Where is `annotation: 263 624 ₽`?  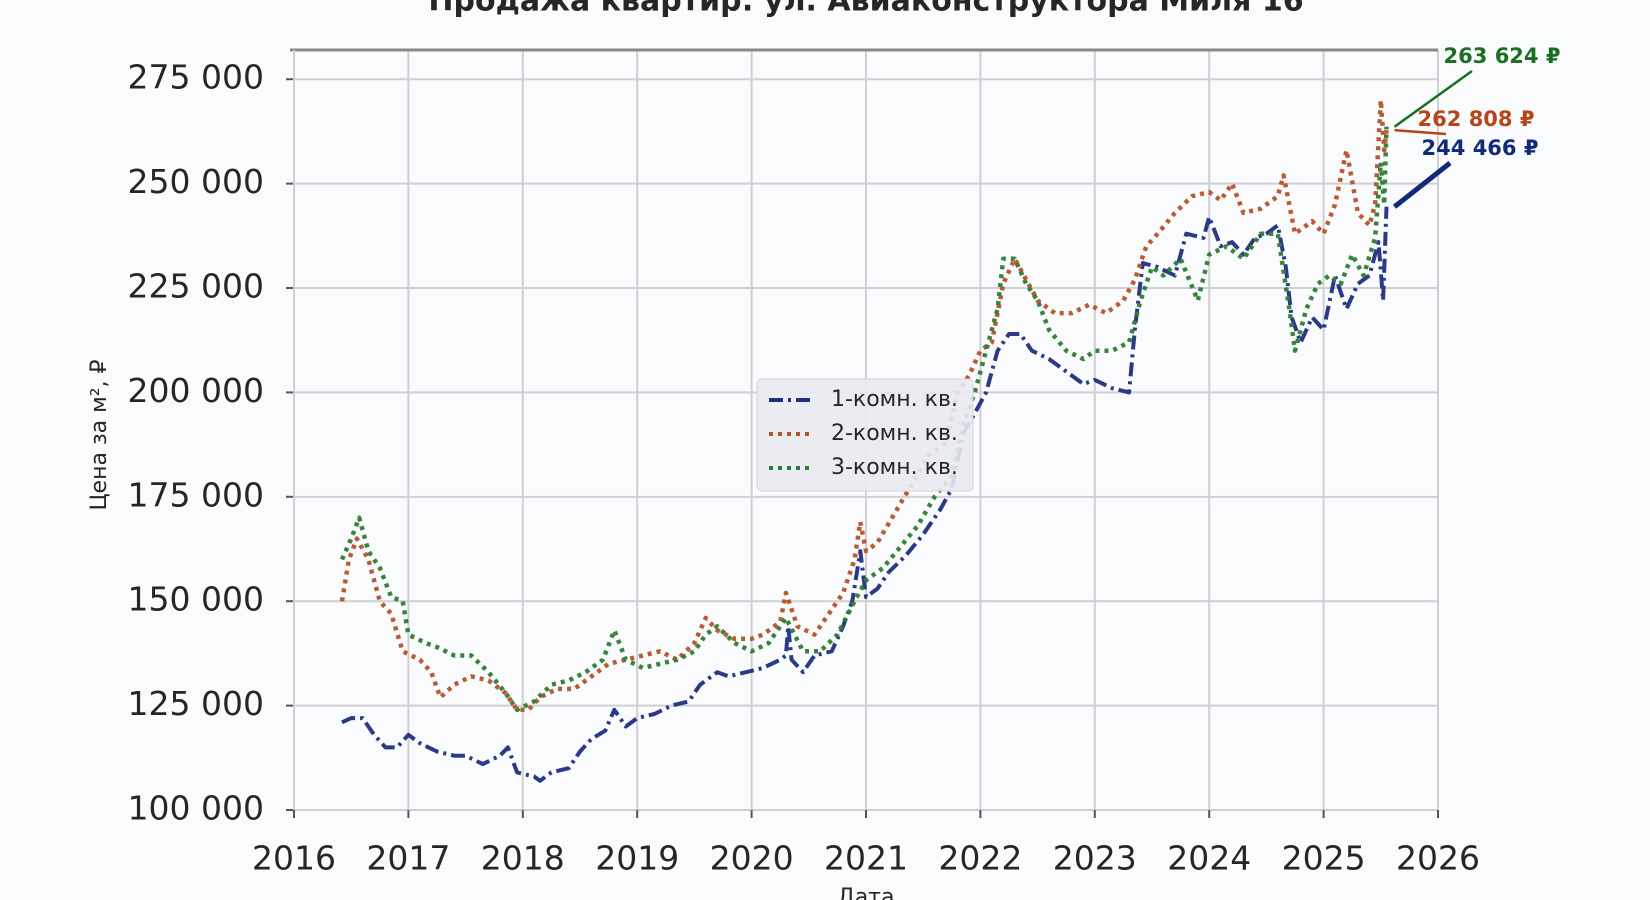
annotation: 263 624 ₽ is located at coordinates (1502, 56).